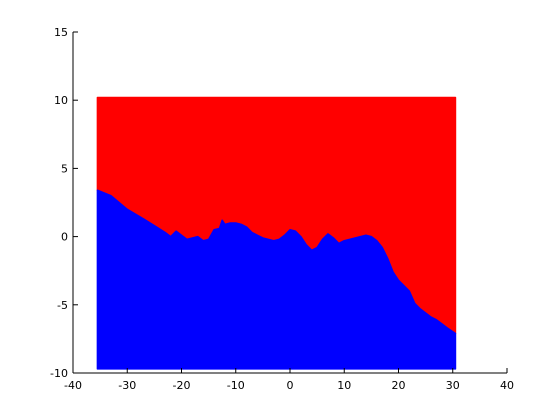  I want to click on x-tick-label: -40, so click(73, 385).